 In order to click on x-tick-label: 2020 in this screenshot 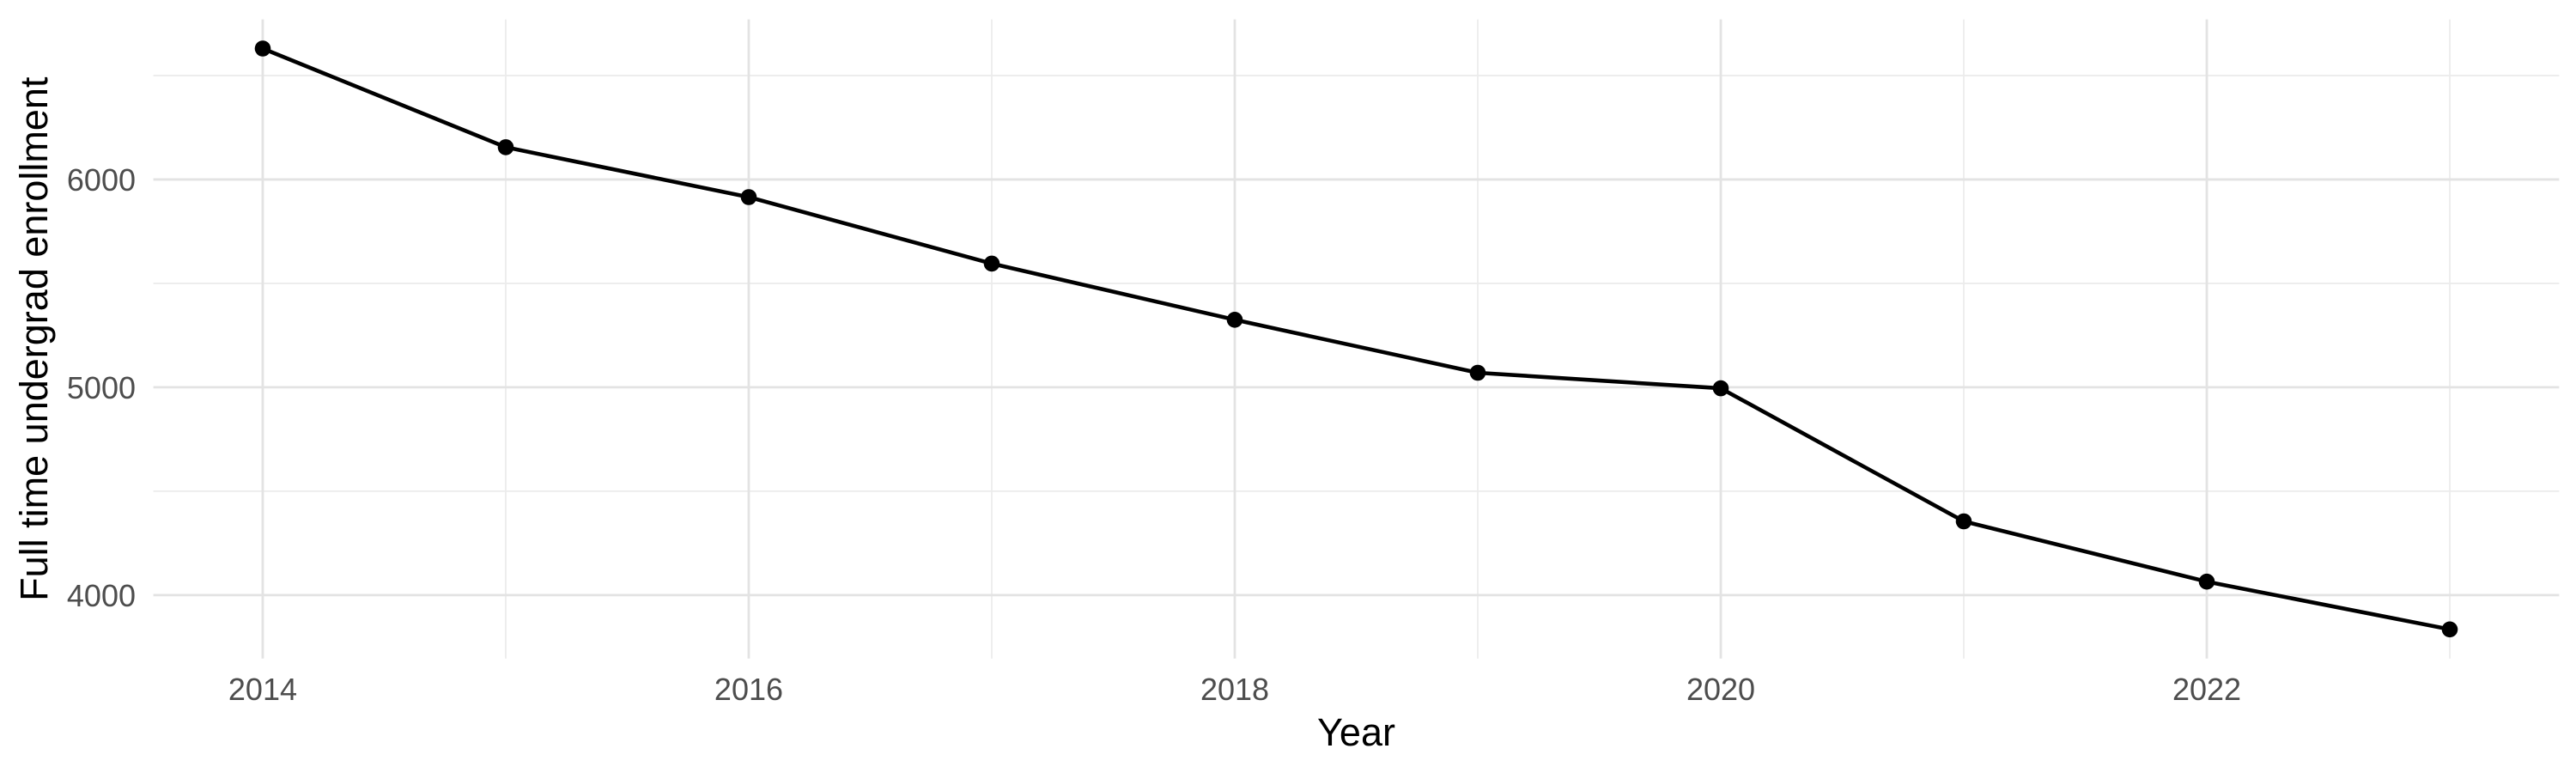, I will do `click(1720, 689)`.